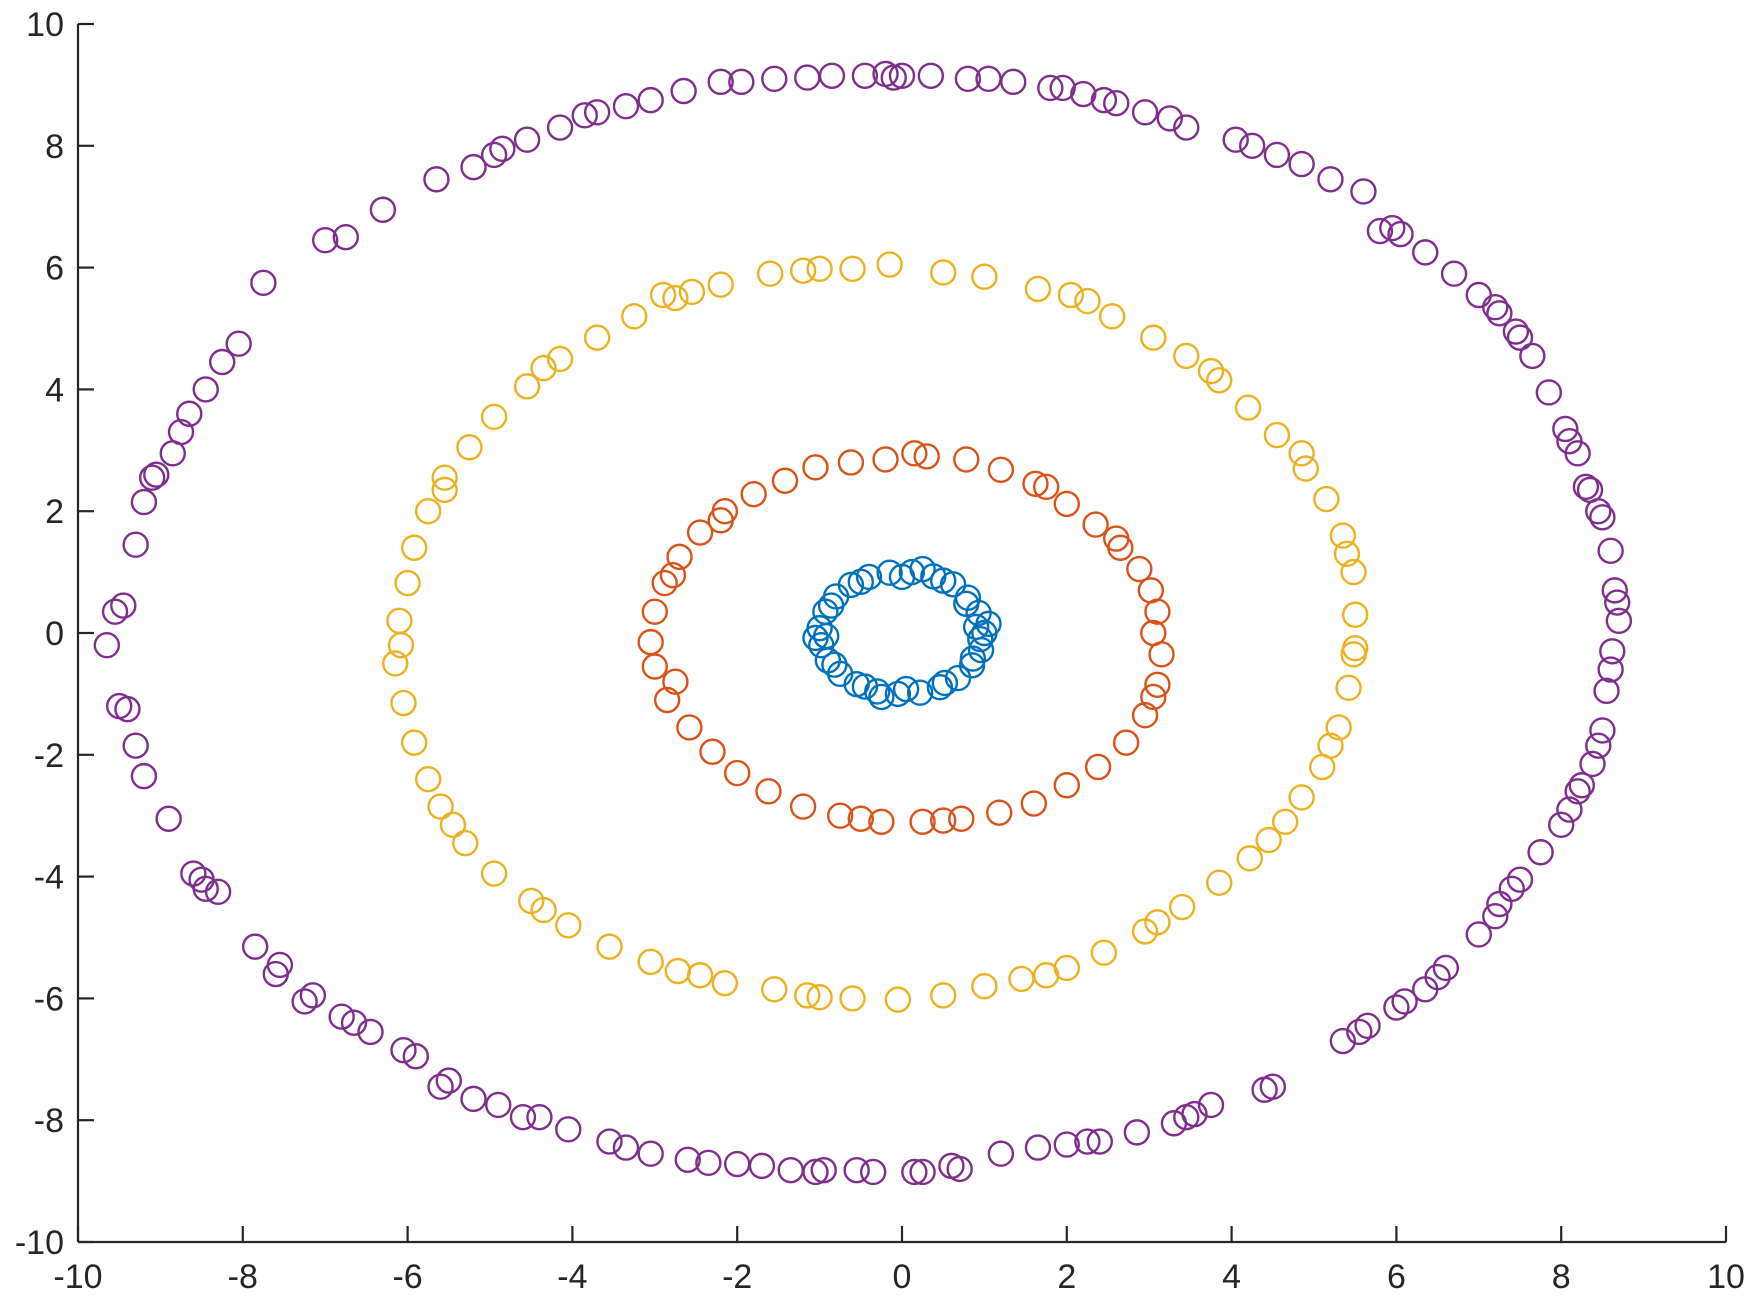 The width and height of the screenshot is (1750, 1313). What do you see at coordinates (49, 756) in the screenshot?
I see `y-tick-label: -2` at bounding box center [49, 756].